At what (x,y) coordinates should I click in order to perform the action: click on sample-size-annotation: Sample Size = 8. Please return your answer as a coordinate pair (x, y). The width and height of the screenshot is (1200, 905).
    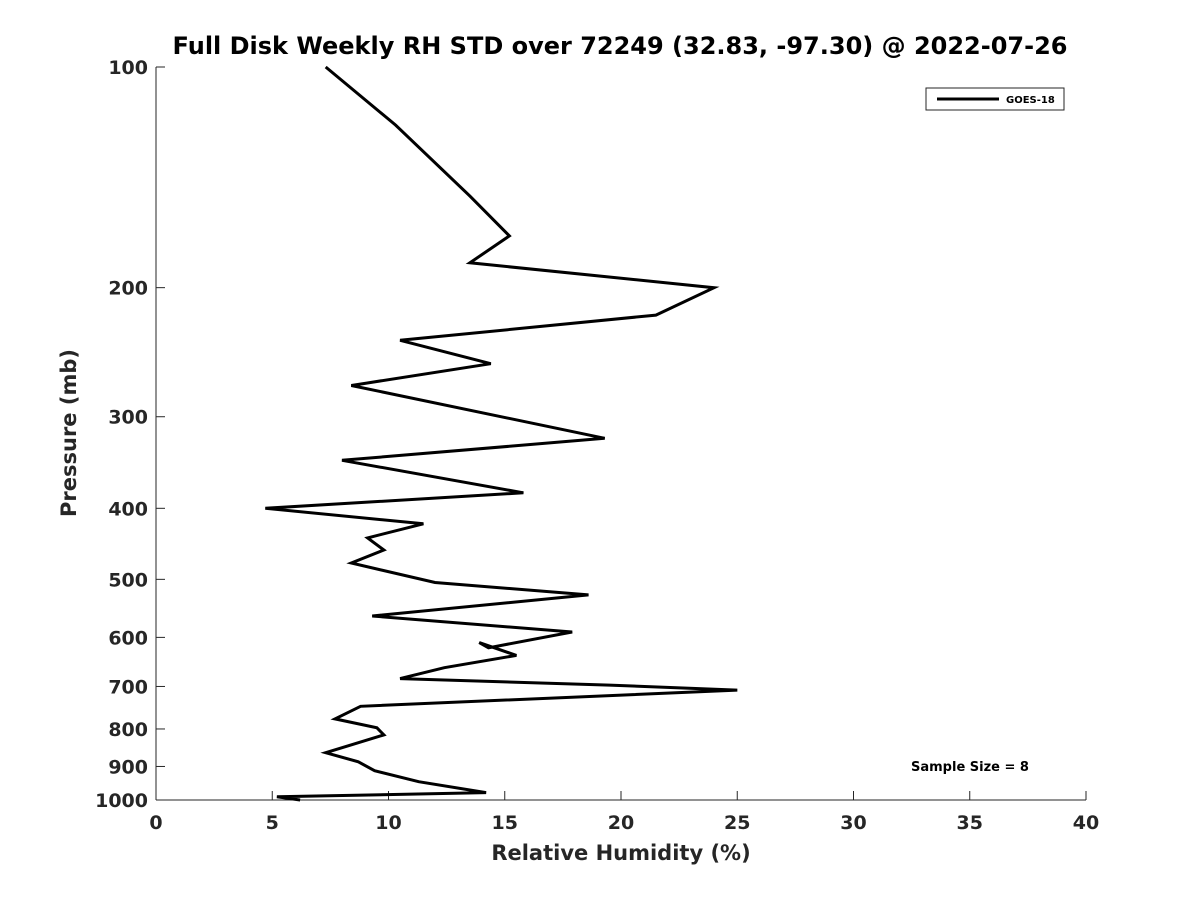
    Looking at the image, I should click on (970, 767).